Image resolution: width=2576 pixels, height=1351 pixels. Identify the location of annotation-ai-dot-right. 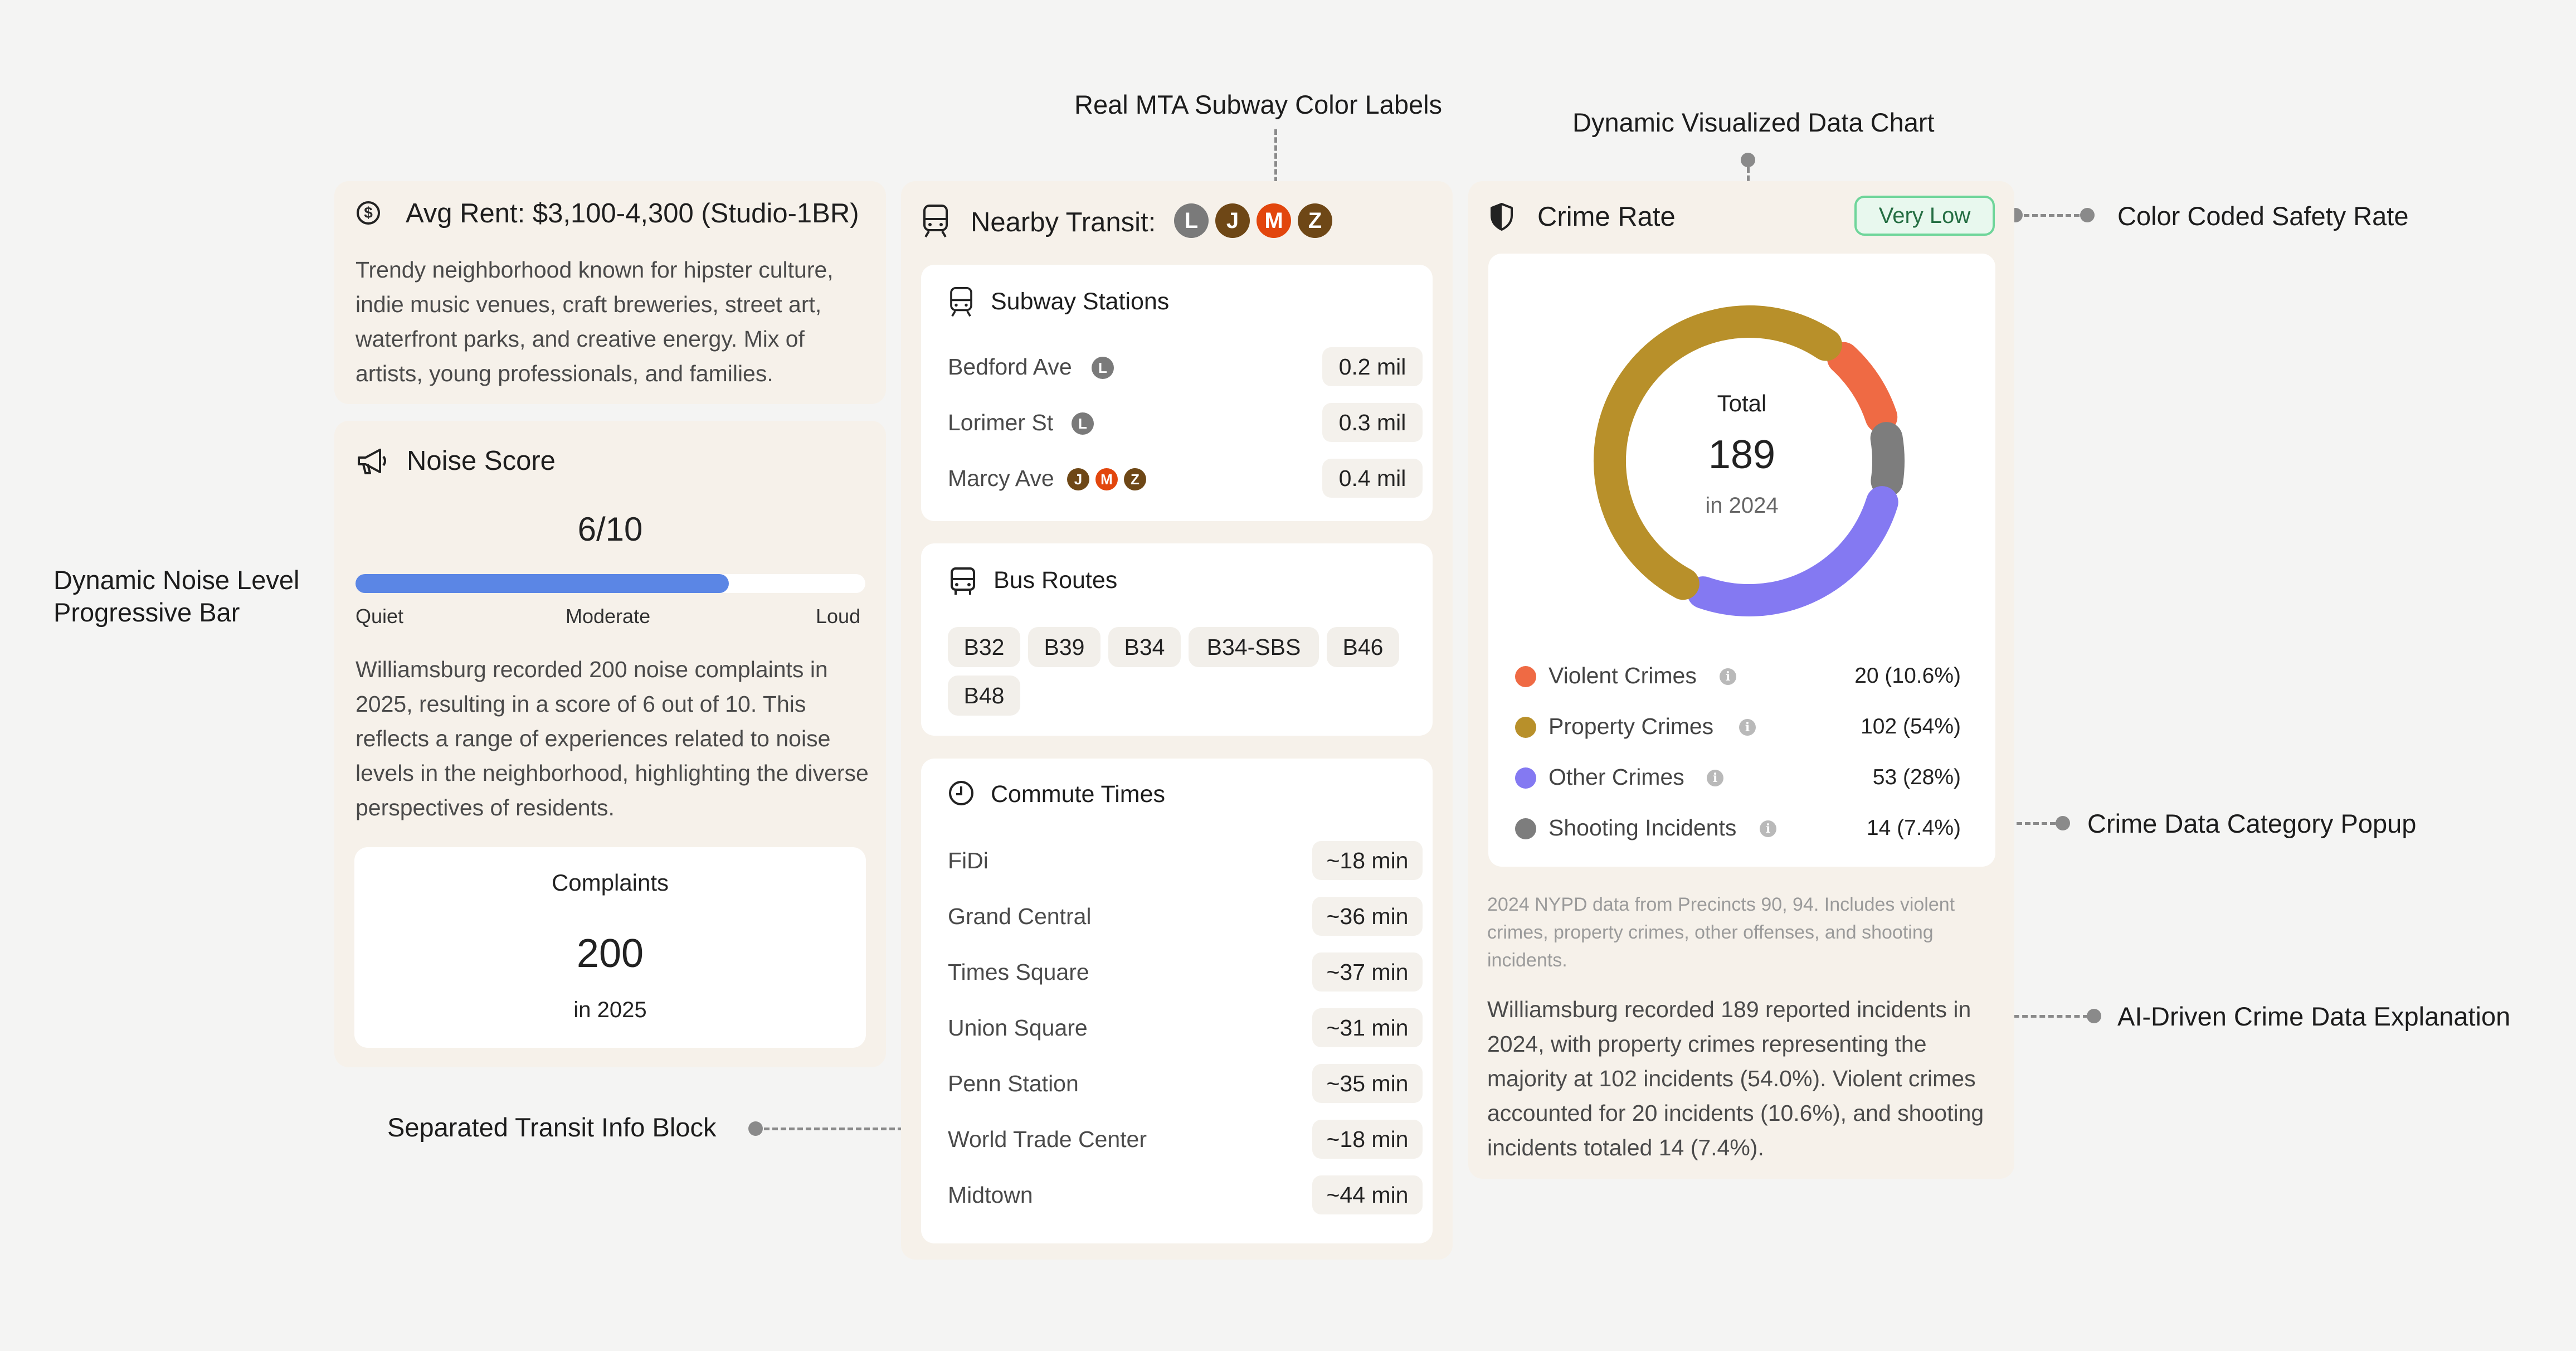
(2094, 1016).